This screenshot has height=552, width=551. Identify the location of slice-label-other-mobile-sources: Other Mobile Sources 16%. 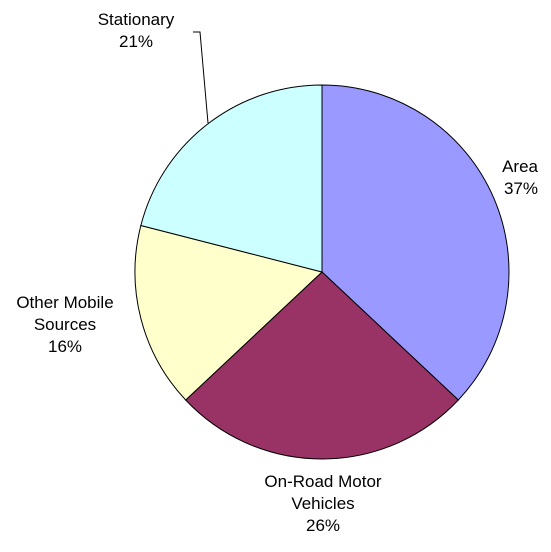
(64, 324).